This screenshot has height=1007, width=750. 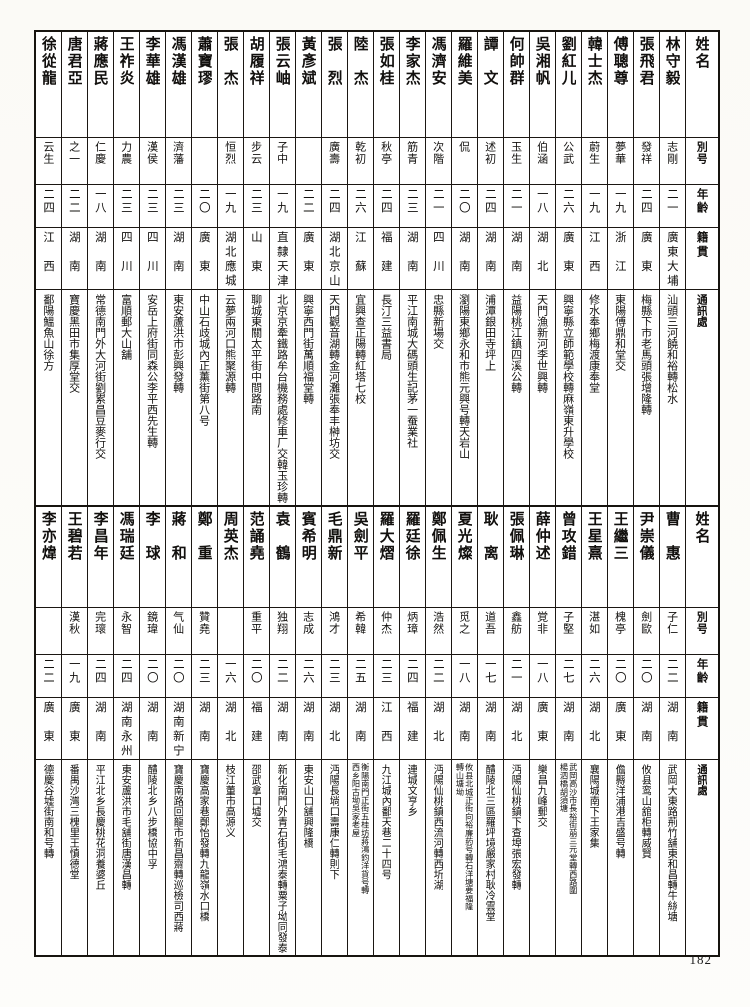 I want to click on cell-address: 天門漁新河李世興轉, so click(x=542, y=401).